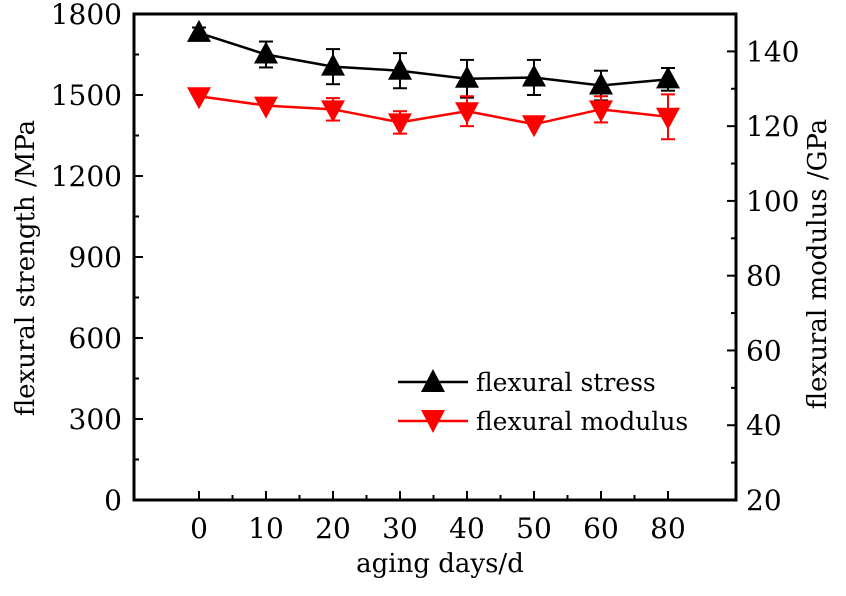 The height and width of the screenshot is (596, 846). Describe the element at coordinates (566, 382) in the screenshot. I see `legend-label-stress: flexural stress` at that location.